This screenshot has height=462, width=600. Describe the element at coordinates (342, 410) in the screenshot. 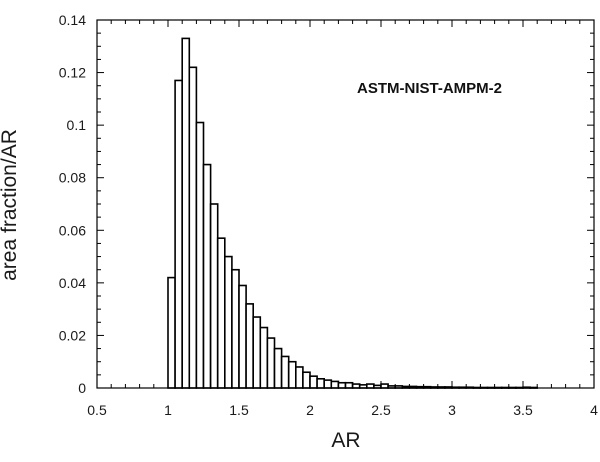

I see `x-tick-labels: 0.5 1 1.5 2 2.5 3 3.5 4` at that location.